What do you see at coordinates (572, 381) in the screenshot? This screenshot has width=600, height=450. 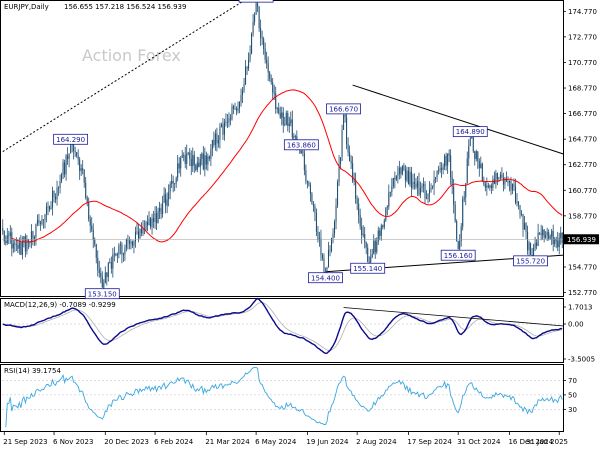 I see `rsi-tick-label: 70` at bounding box center [572, 381].